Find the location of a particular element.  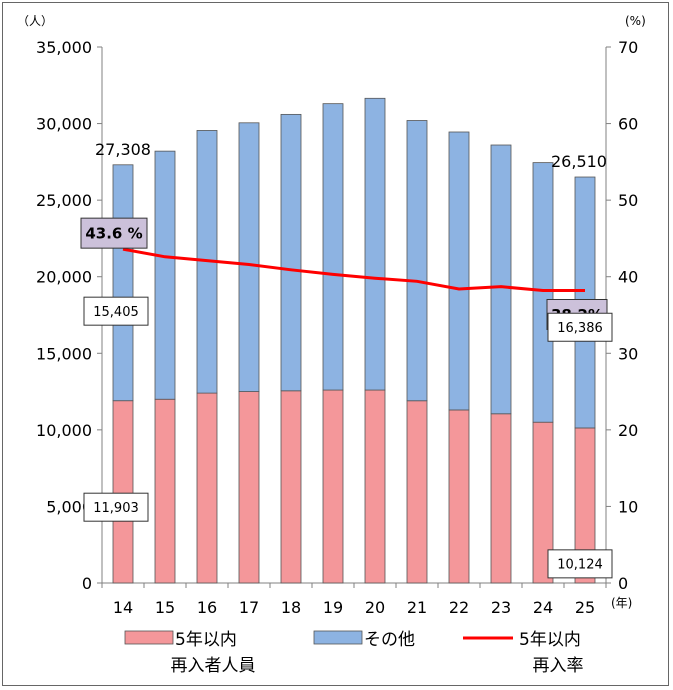

y-left-tick-label: 10,000 is located at coordinates (64, 430).